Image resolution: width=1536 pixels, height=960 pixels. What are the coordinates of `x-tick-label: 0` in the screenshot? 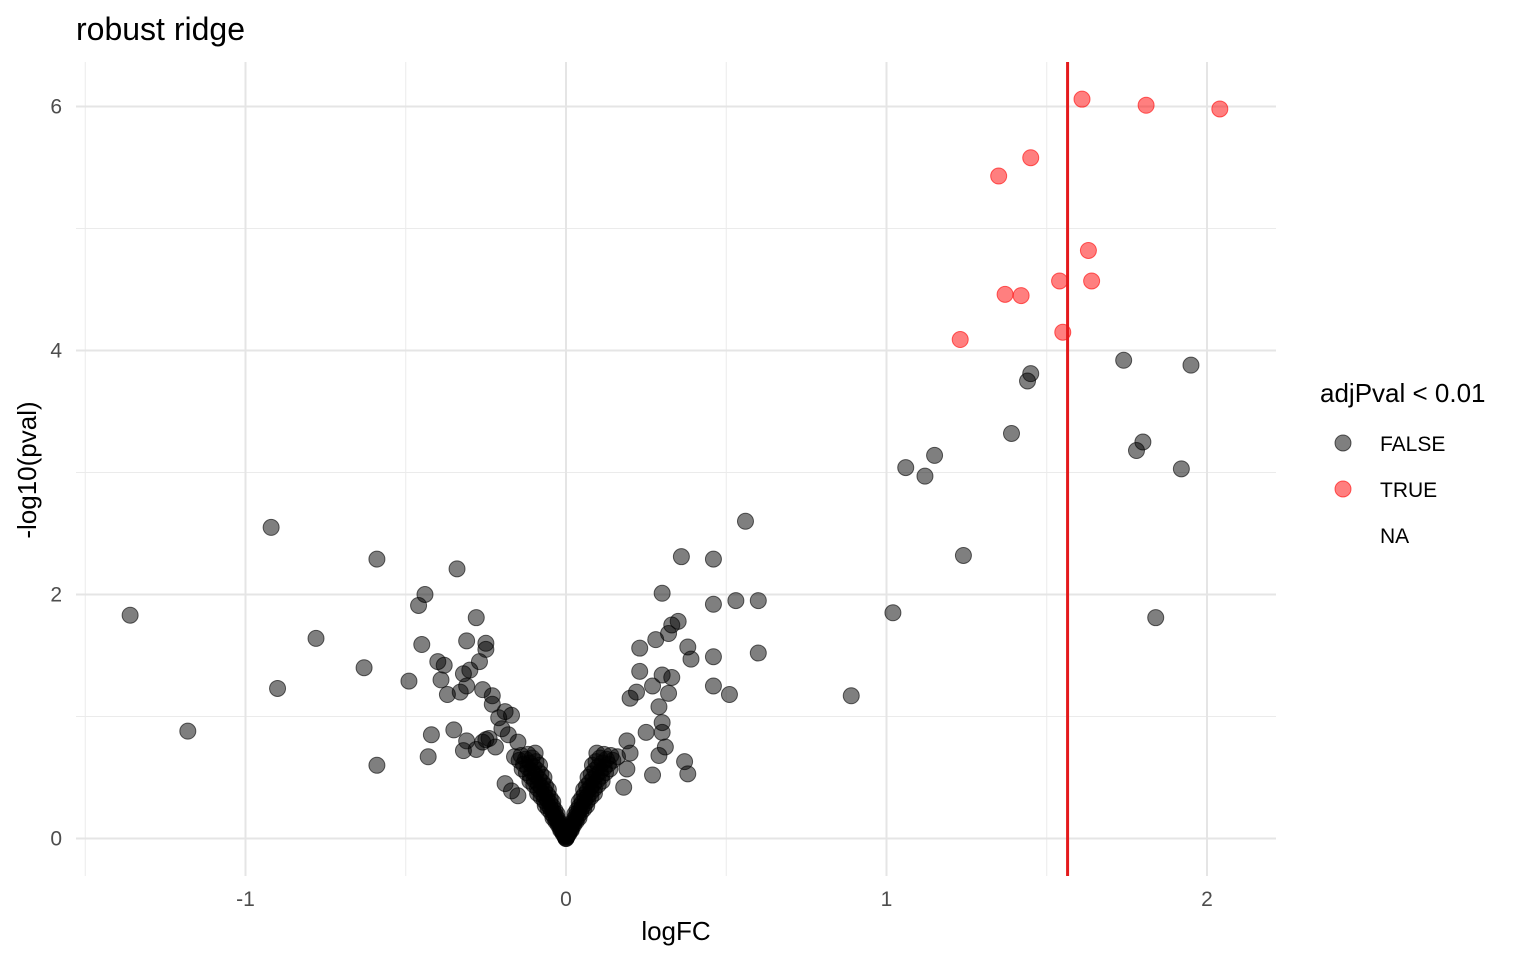 It's located at (566, 899).